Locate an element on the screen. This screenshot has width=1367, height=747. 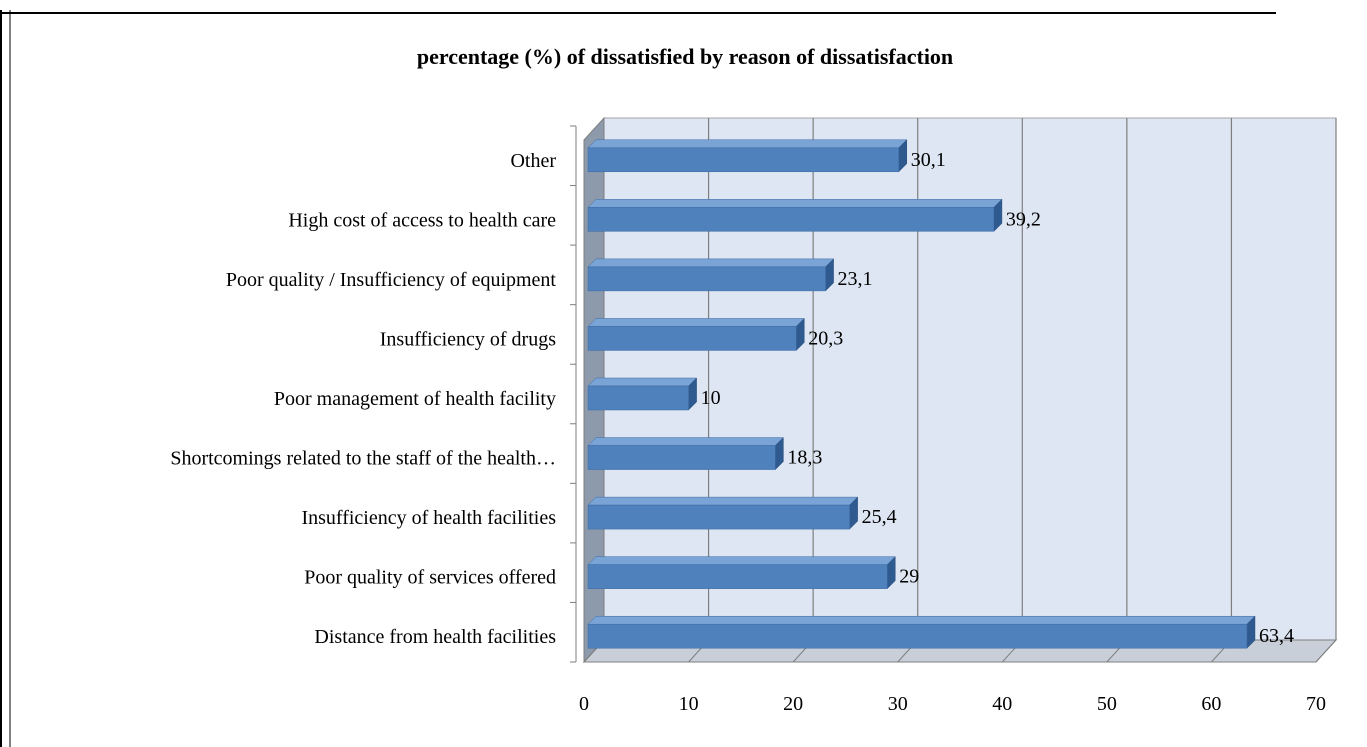
category-label: Poor quality of services offered is located at coordinates (430, 578).